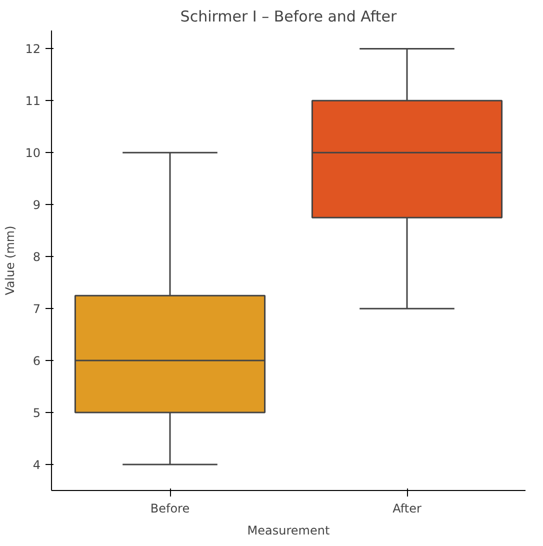 The image size is (543, 546). What do you see at coordinates (36, 413) in the screenshot?
I see `y-tick-label: 5` at bounding box center [36, 413].